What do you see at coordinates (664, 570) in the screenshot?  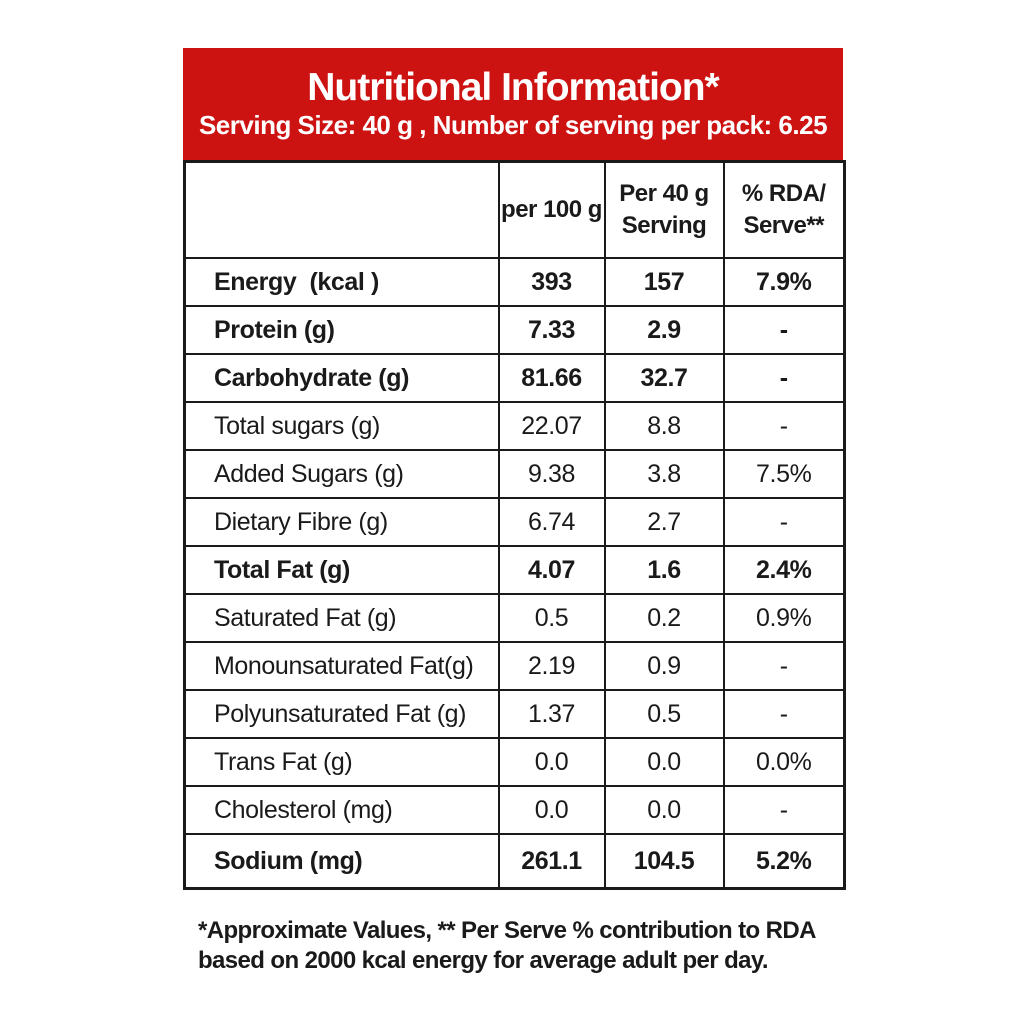 I see `per-40g-value: 1.6` at bounding box center [664, 570].